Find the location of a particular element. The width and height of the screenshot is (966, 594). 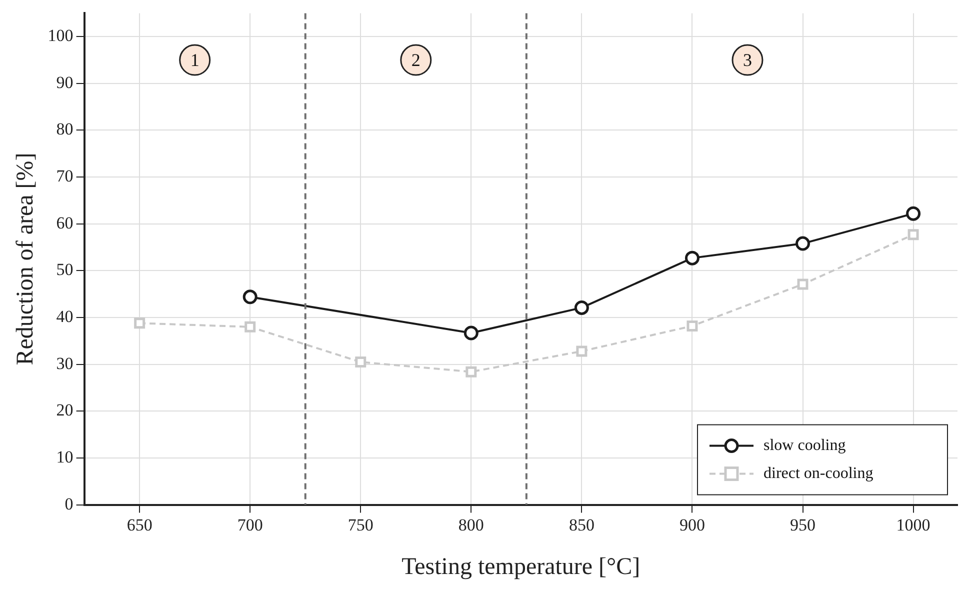

x-tick-label: 900 is located at coordinates (692, 524).